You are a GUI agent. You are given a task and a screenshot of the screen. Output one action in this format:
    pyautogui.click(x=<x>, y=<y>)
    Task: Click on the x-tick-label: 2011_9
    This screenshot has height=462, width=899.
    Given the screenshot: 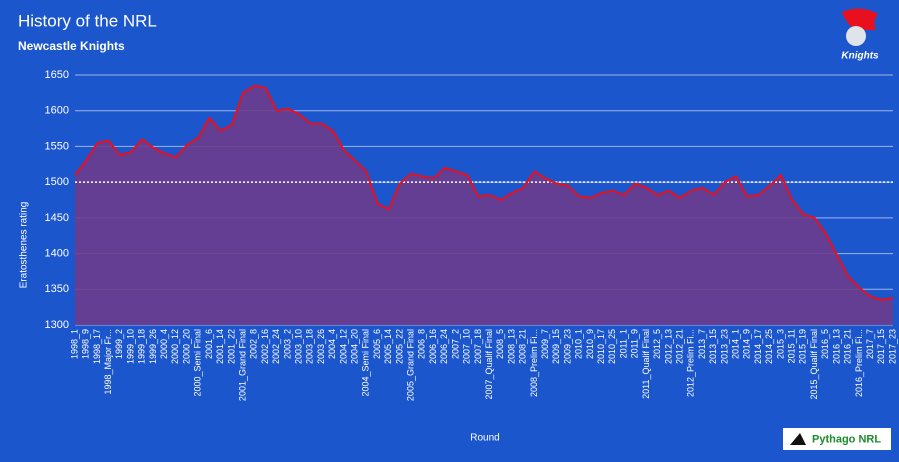 What is the action you would take?
    pyautogui.click(x=635, y=343)
    